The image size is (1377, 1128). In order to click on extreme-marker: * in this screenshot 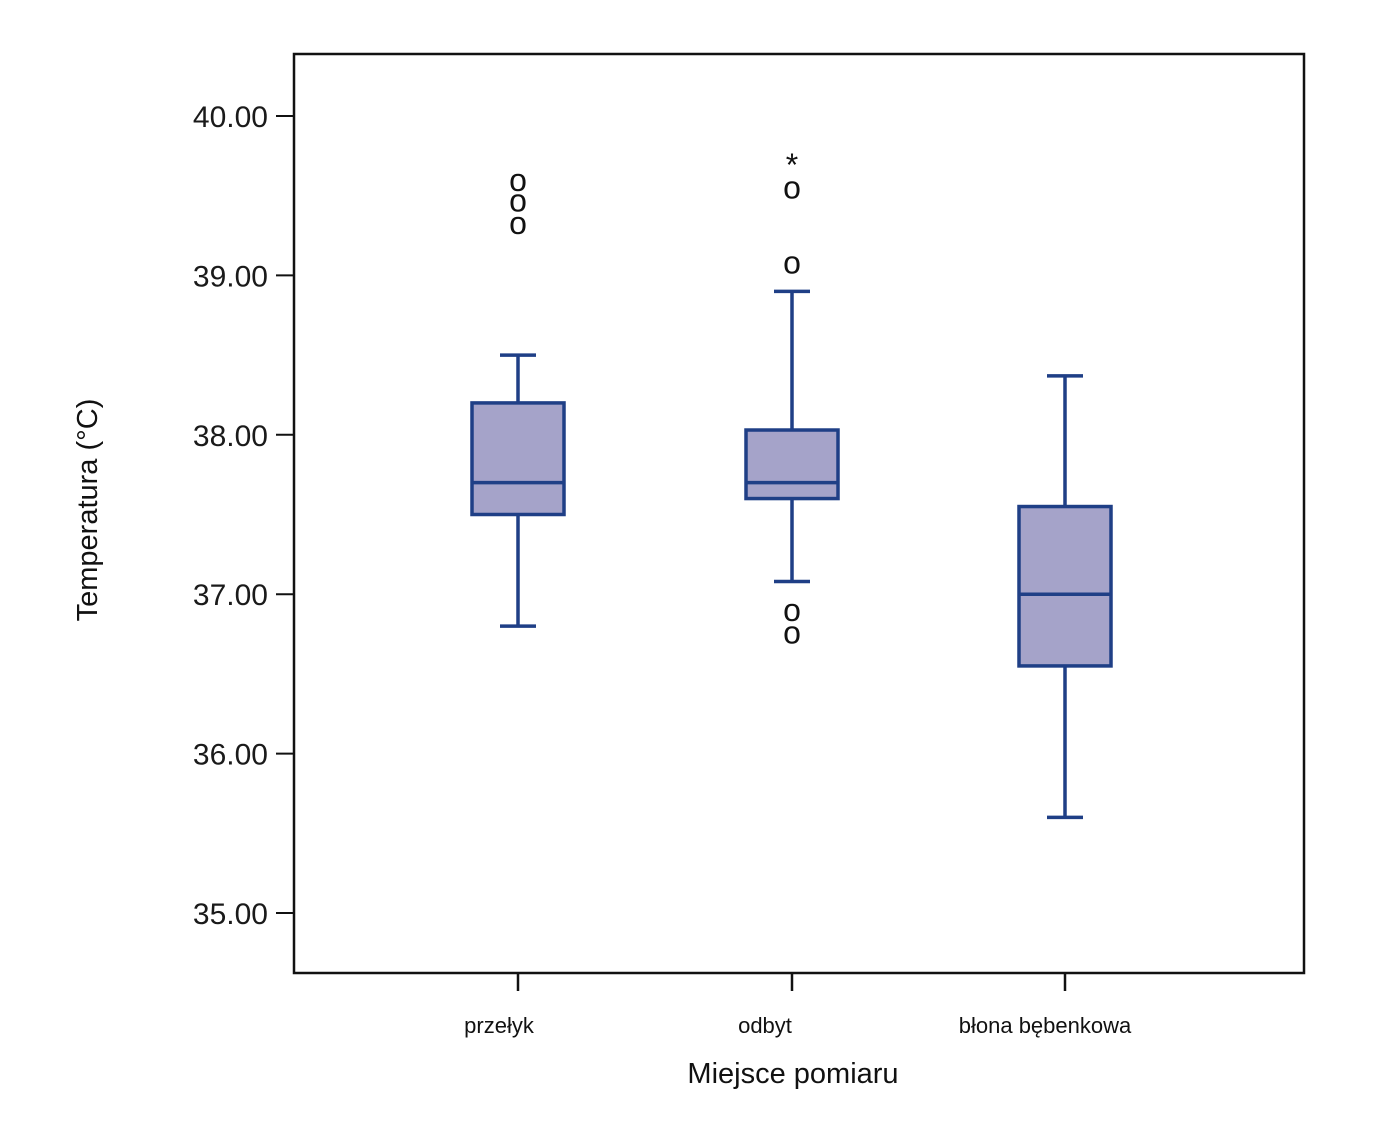, I will do `click(792, 165)`.